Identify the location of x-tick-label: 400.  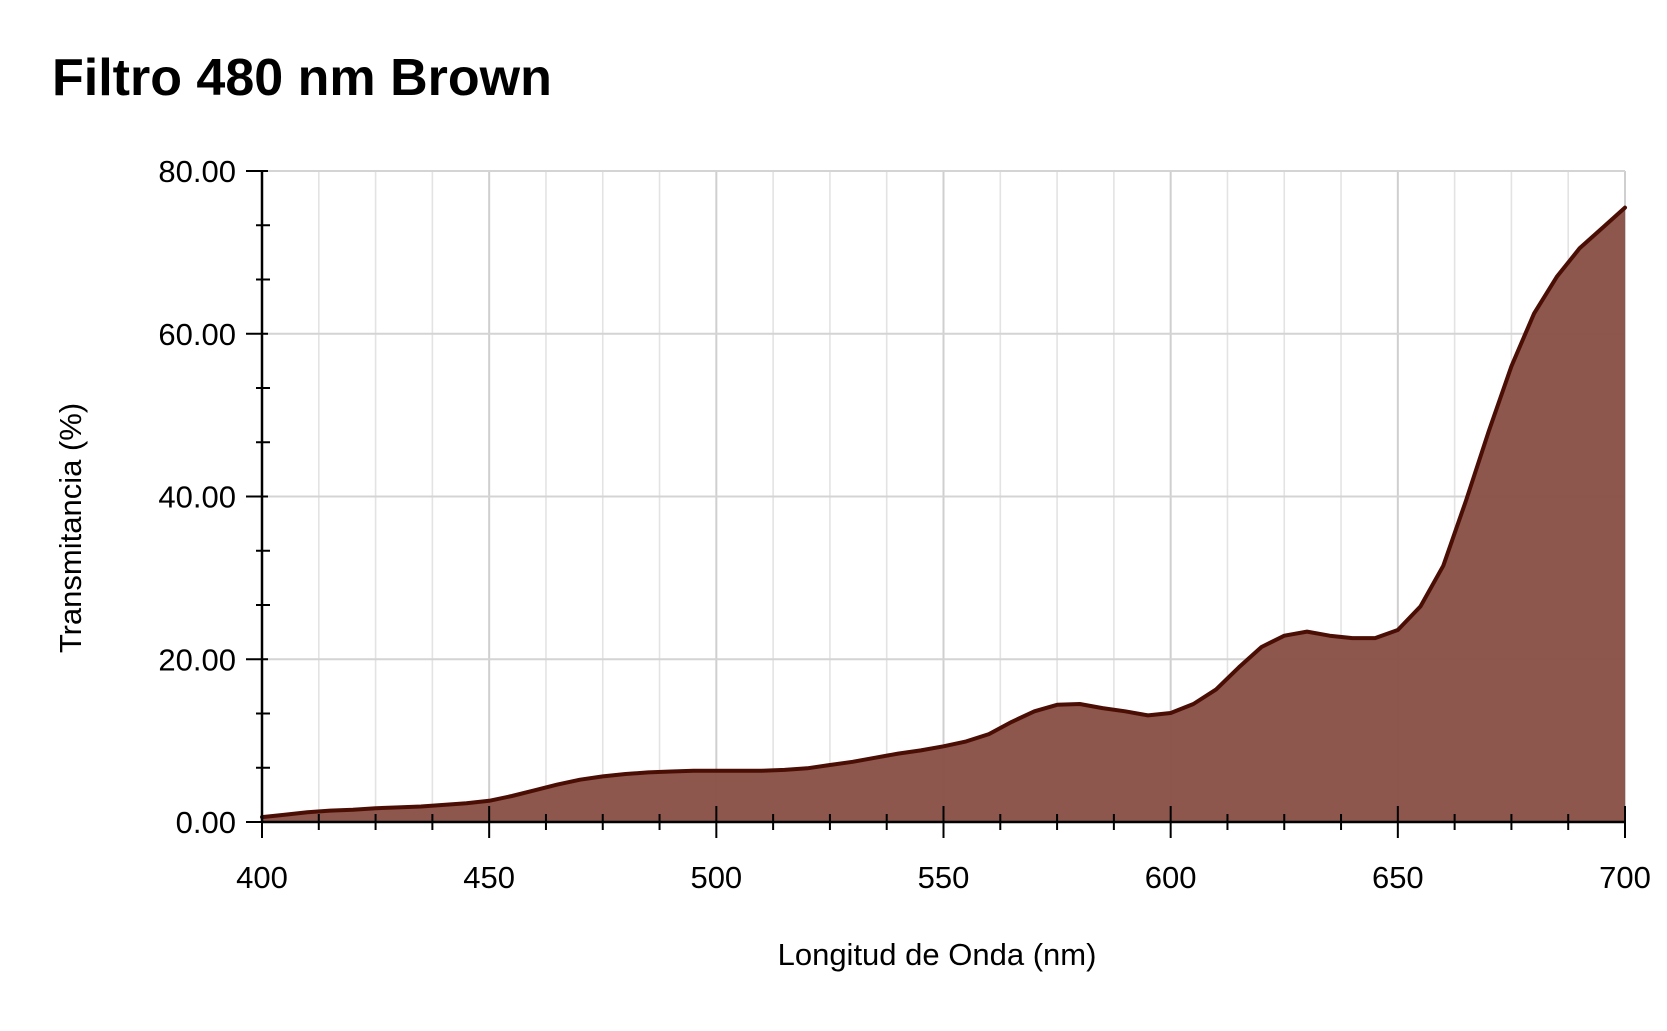
(262, 877).